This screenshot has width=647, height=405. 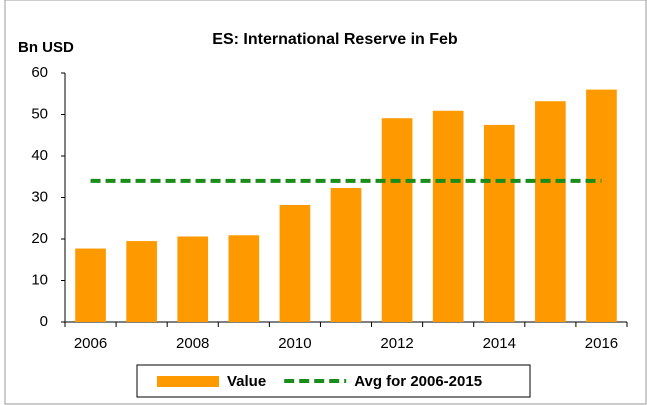 What do you see at coordinates (246, 381) in the screenshot?
I see `legend-label: Value` at bounding box center [246, 381].